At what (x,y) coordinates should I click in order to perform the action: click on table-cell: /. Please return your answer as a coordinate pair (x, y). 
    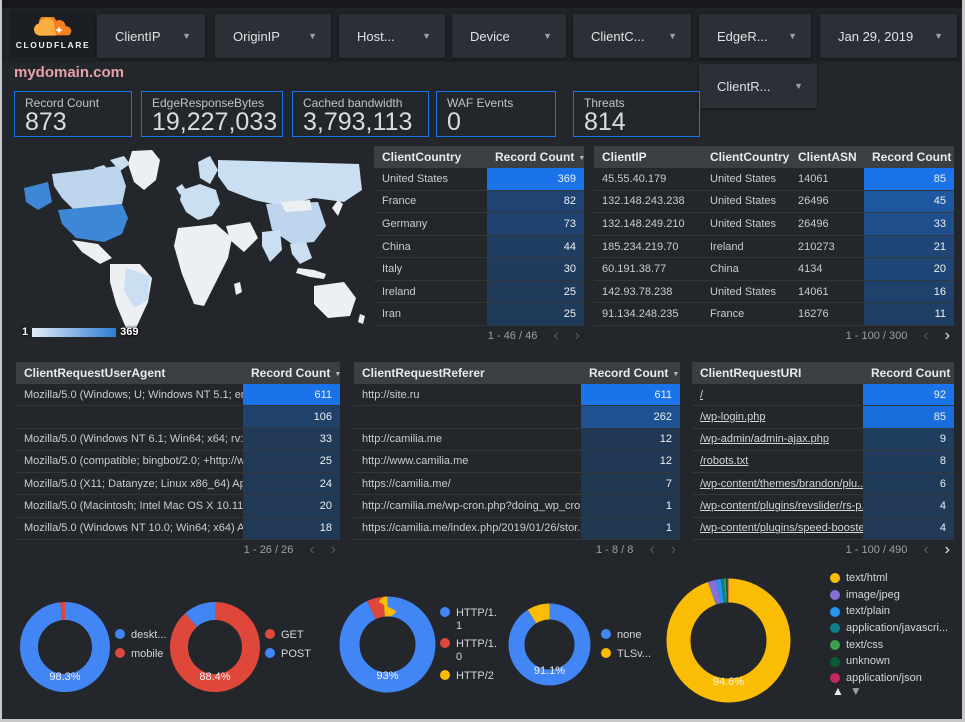
    Looking at the image, I should click on (777, 395).